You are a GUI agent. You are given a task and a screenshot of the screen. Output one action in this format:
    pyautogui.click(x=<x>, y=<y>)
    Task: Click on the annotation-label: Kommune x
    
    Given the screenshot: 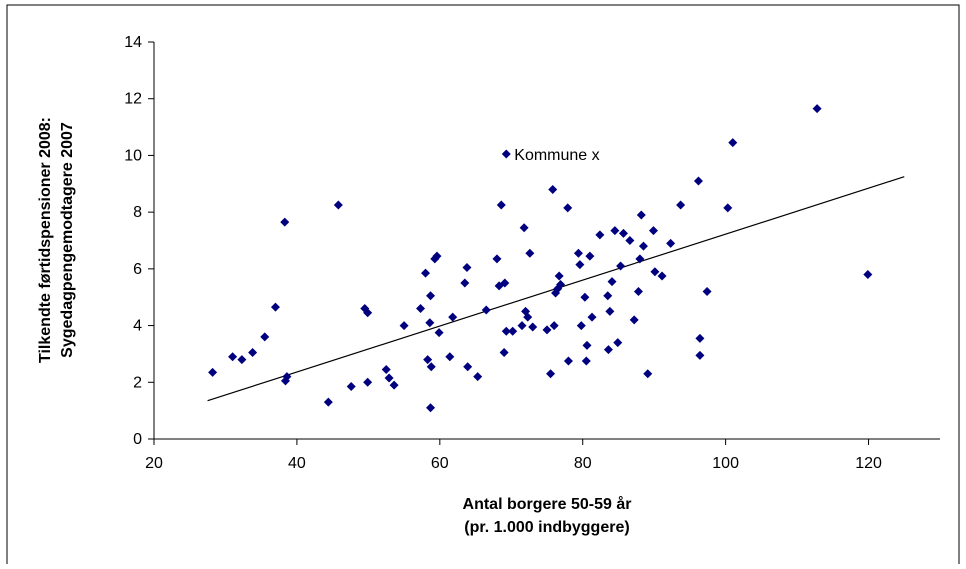 What is the action you would take?
    pyautogui.click(x=556, y=155)
    